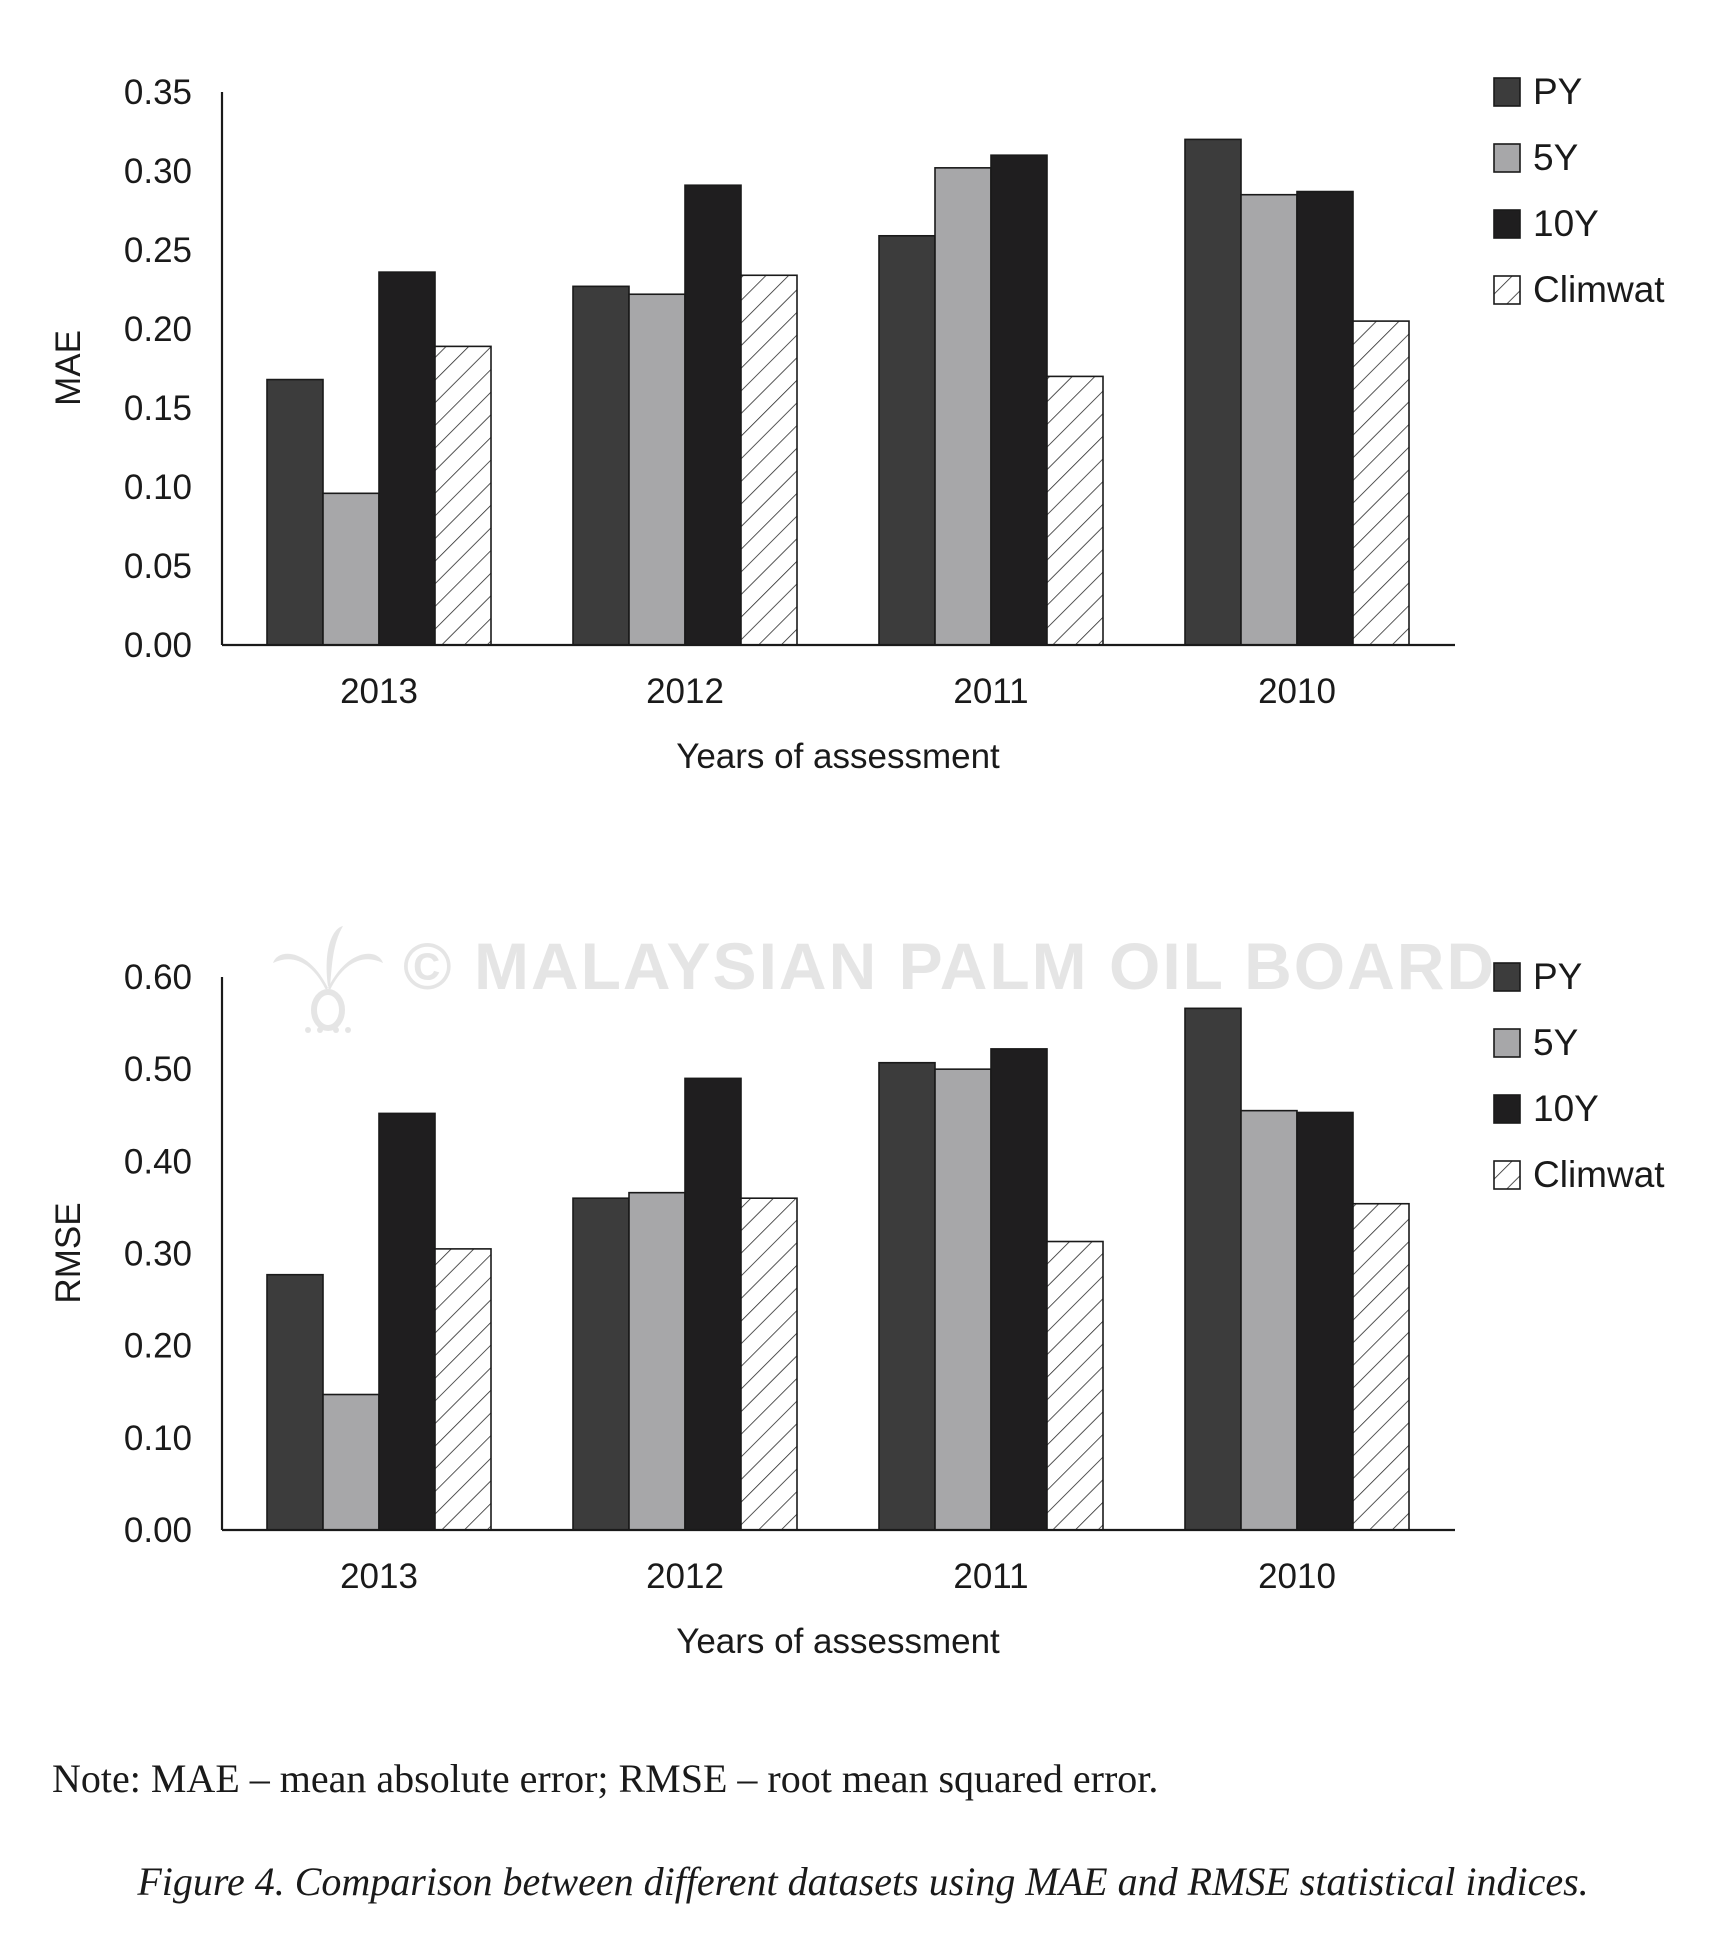 This screenshot has height=1940, width=1726. I want to click on y-tick-label: 0.60, so click(158, 977).